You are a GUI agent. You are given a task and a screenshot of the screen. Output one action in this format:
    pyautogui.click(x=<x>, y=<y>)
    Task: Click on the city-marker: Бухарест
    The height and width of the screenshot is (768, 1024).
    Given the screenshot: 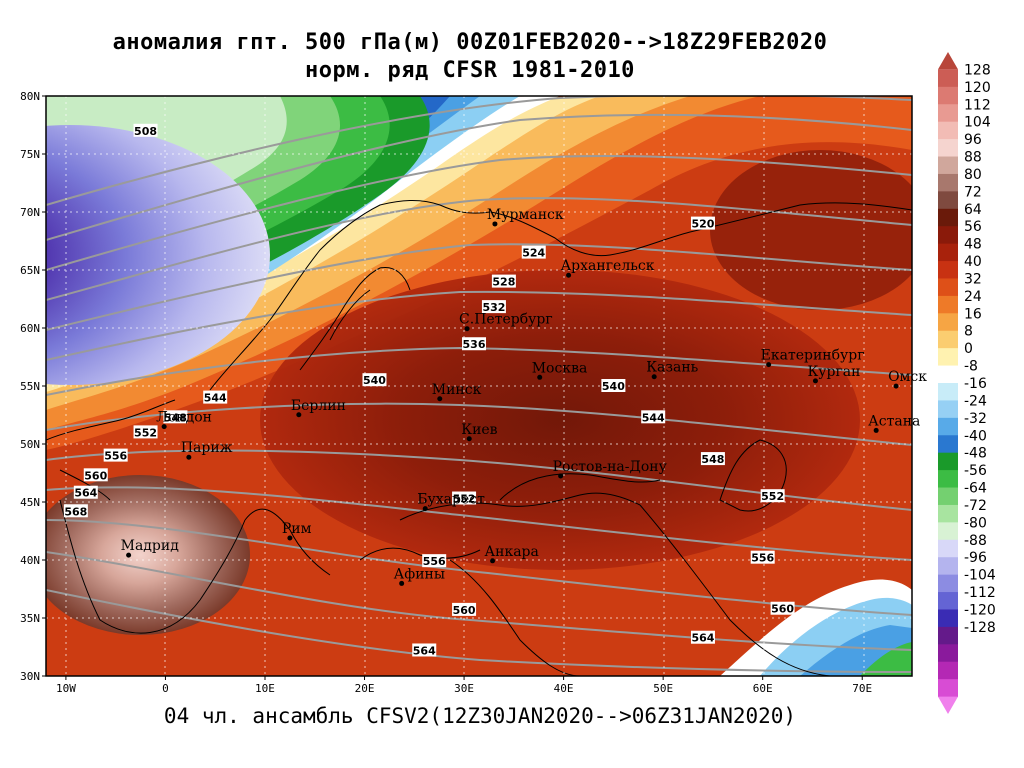 What is the action you would take?
    pyautogui.click(x=451, y=502)
    